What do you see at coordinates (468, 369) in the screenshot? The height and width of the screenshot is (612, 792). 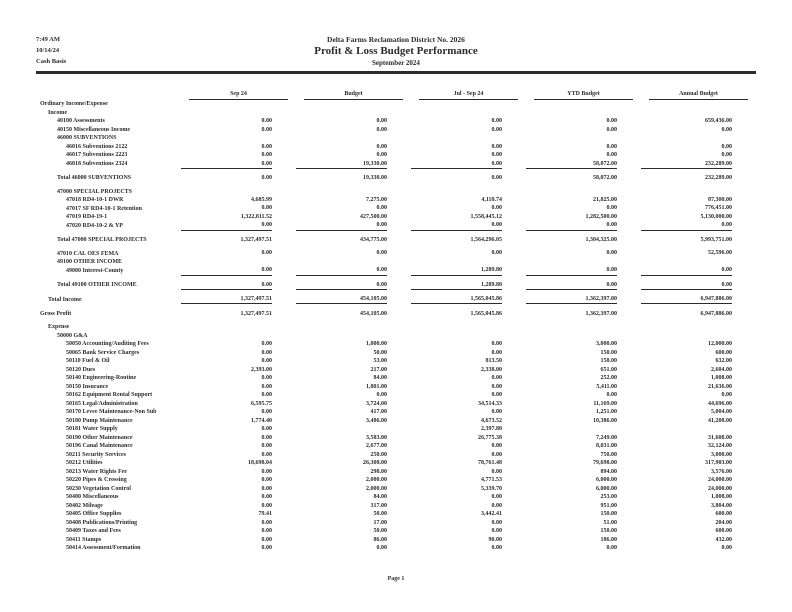 I see `row-value-cell: 2,338.00` at bounding box center [468, 369].